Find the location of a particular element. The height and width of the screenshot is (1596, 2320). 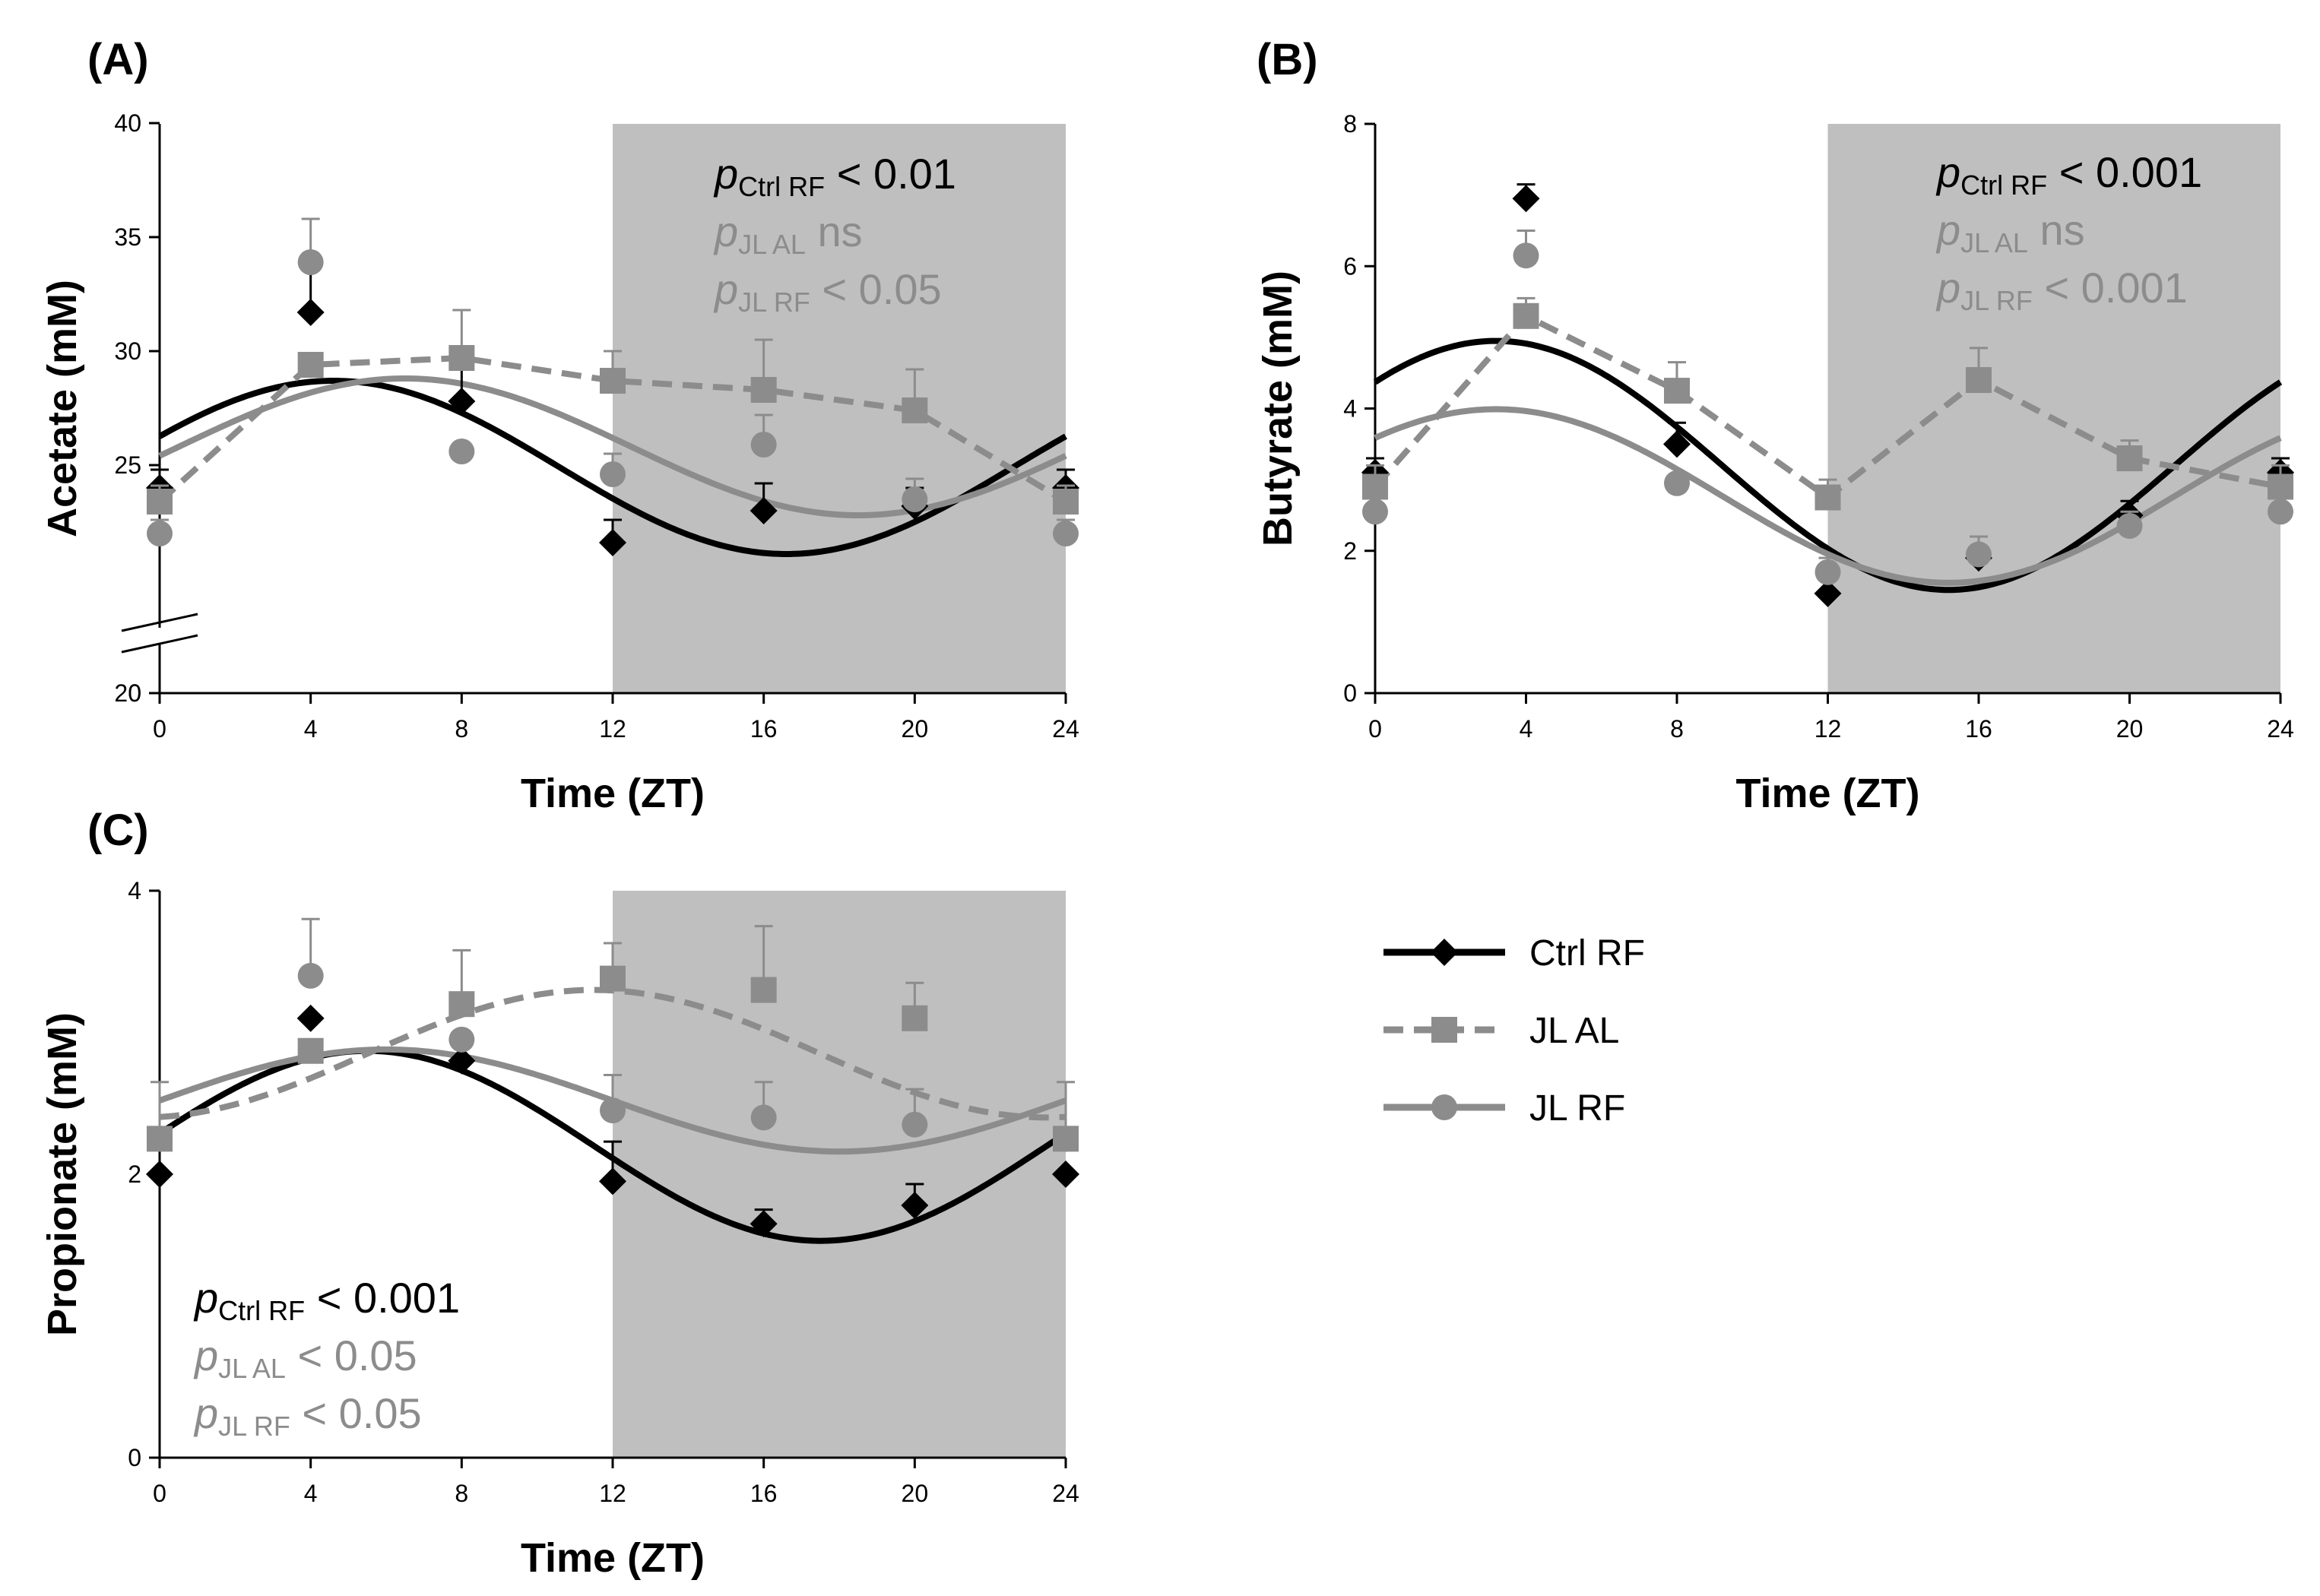

series-jl-rf is located at coordinates (613, 382).